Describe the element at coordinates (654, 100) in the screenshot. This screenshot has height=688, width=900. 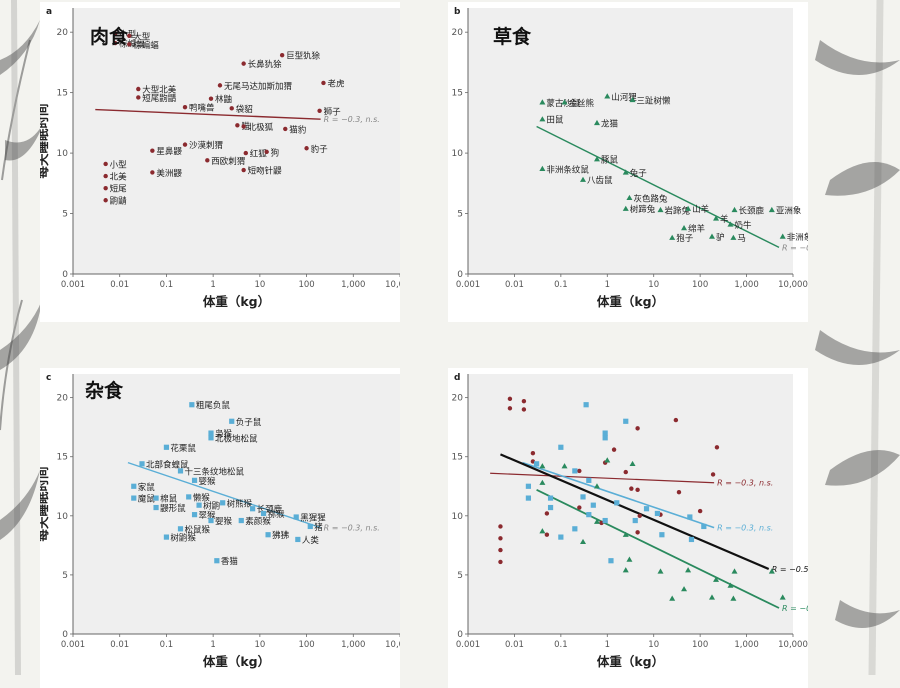
I see `point-label-herbivore-1: 三趾树懒` at that location.